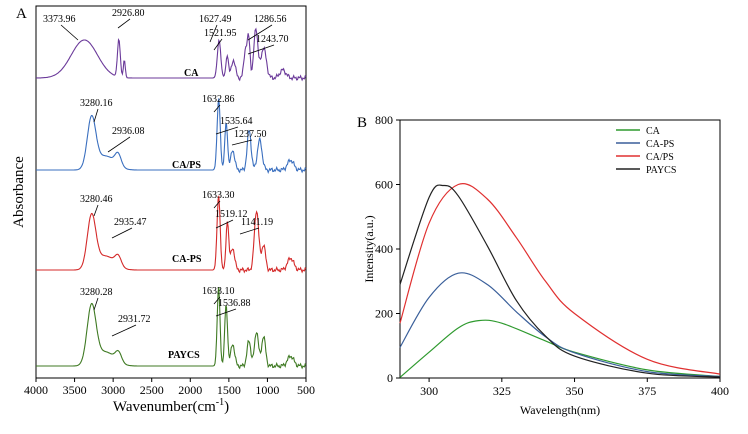  I want to click on fluorescence-y-tick-label: 400, so click(384, 249).